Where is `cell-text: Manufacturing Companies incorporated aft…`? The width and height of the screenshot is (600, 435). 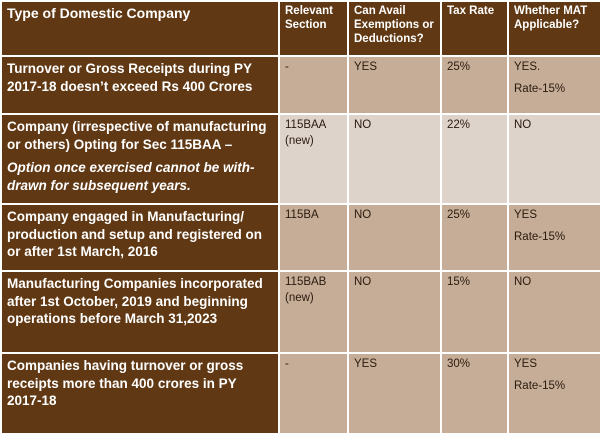 cell-text: Manufacturing Companies incorporated aft… is located at coordinates (135, 301).